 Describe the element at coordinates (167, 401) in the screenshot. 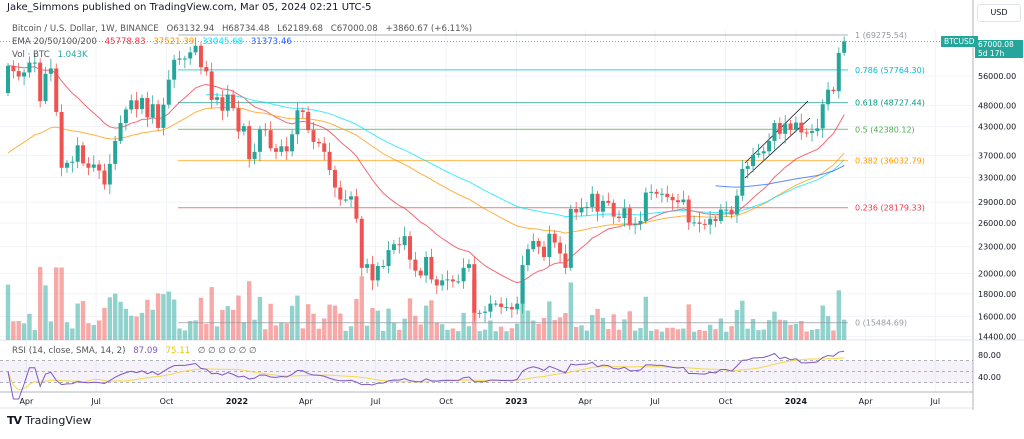

I see `time-tick-label: Oct` at that location.